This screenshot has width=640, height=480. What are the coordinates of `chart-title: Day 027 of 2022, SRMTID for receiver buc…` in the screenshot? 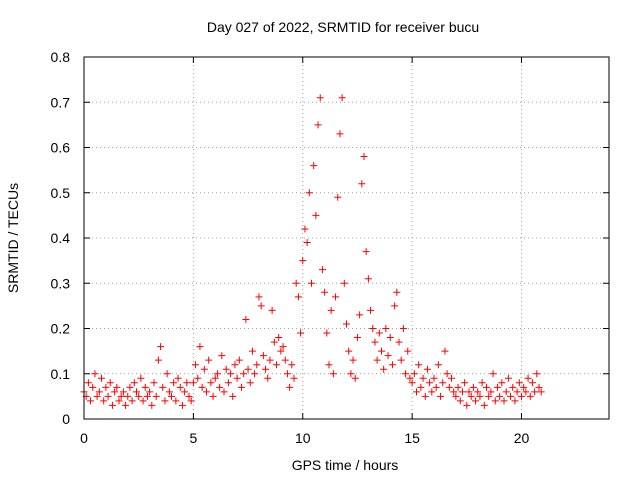 It's located at (343, 27).